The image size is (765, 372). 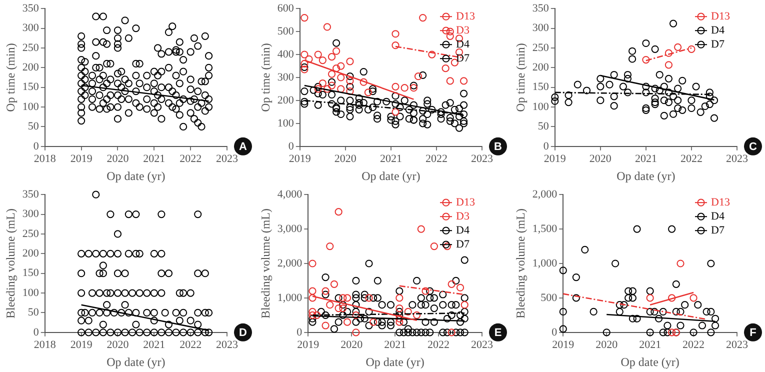 I want to click on x-tick-label: 2023, so click(x=482, y=158).